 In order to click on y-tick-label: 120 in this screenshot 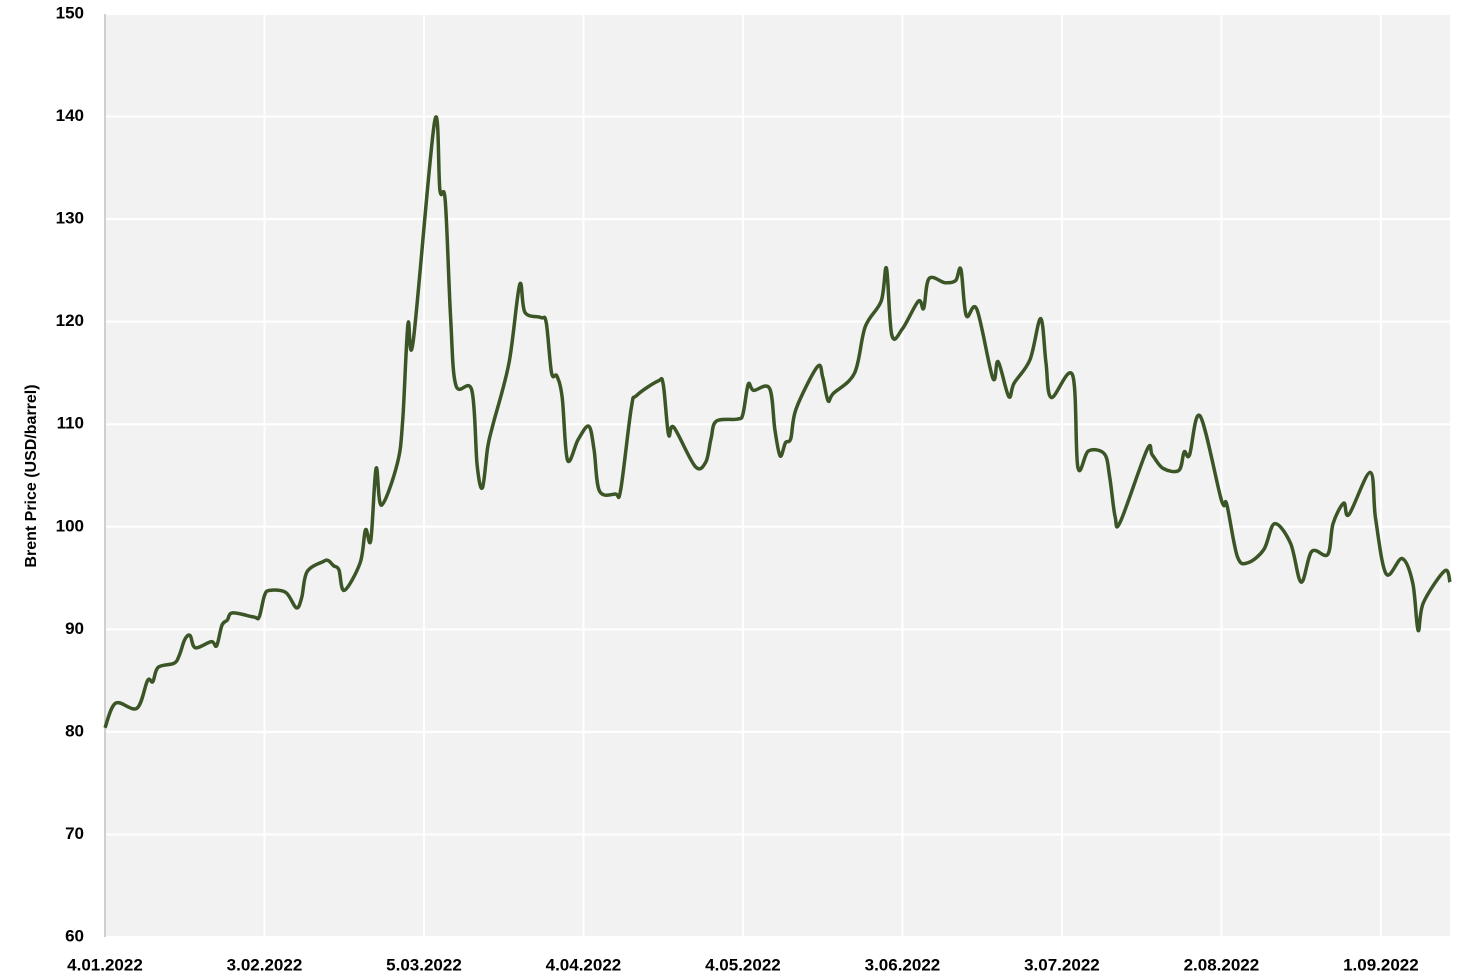, I will do `click(70, 320)`.